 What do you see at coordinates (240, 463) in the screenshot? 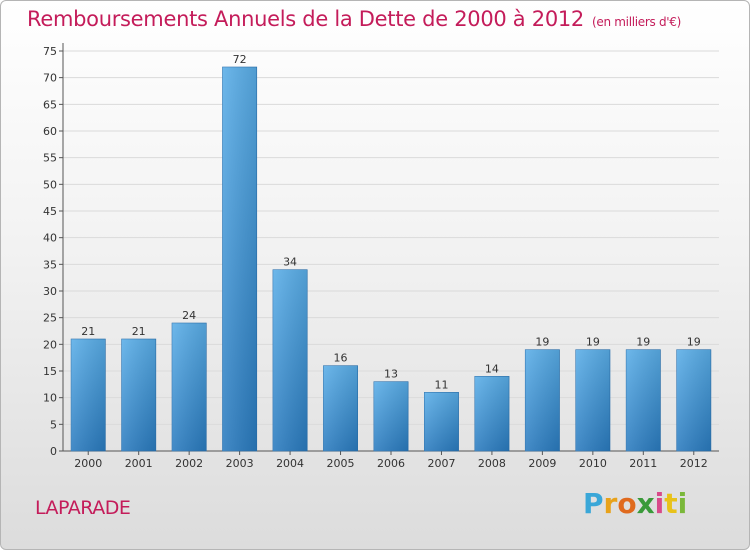
I see `x-tick-label: 2003` at bounding box center [240, 463].